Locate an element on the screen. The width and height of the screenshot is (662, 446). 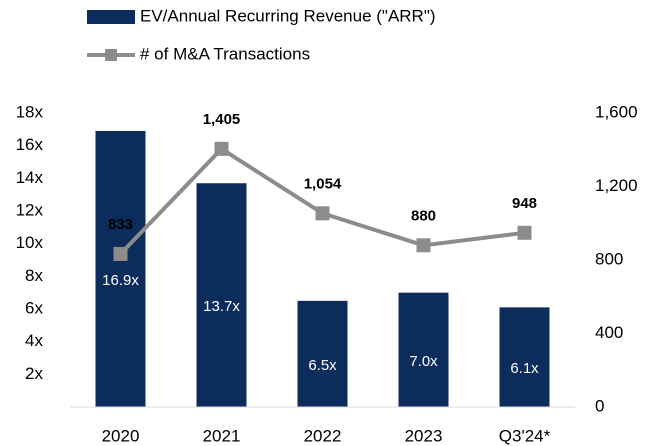
y-tick-label: 16x is located at coordinates (30, 144).